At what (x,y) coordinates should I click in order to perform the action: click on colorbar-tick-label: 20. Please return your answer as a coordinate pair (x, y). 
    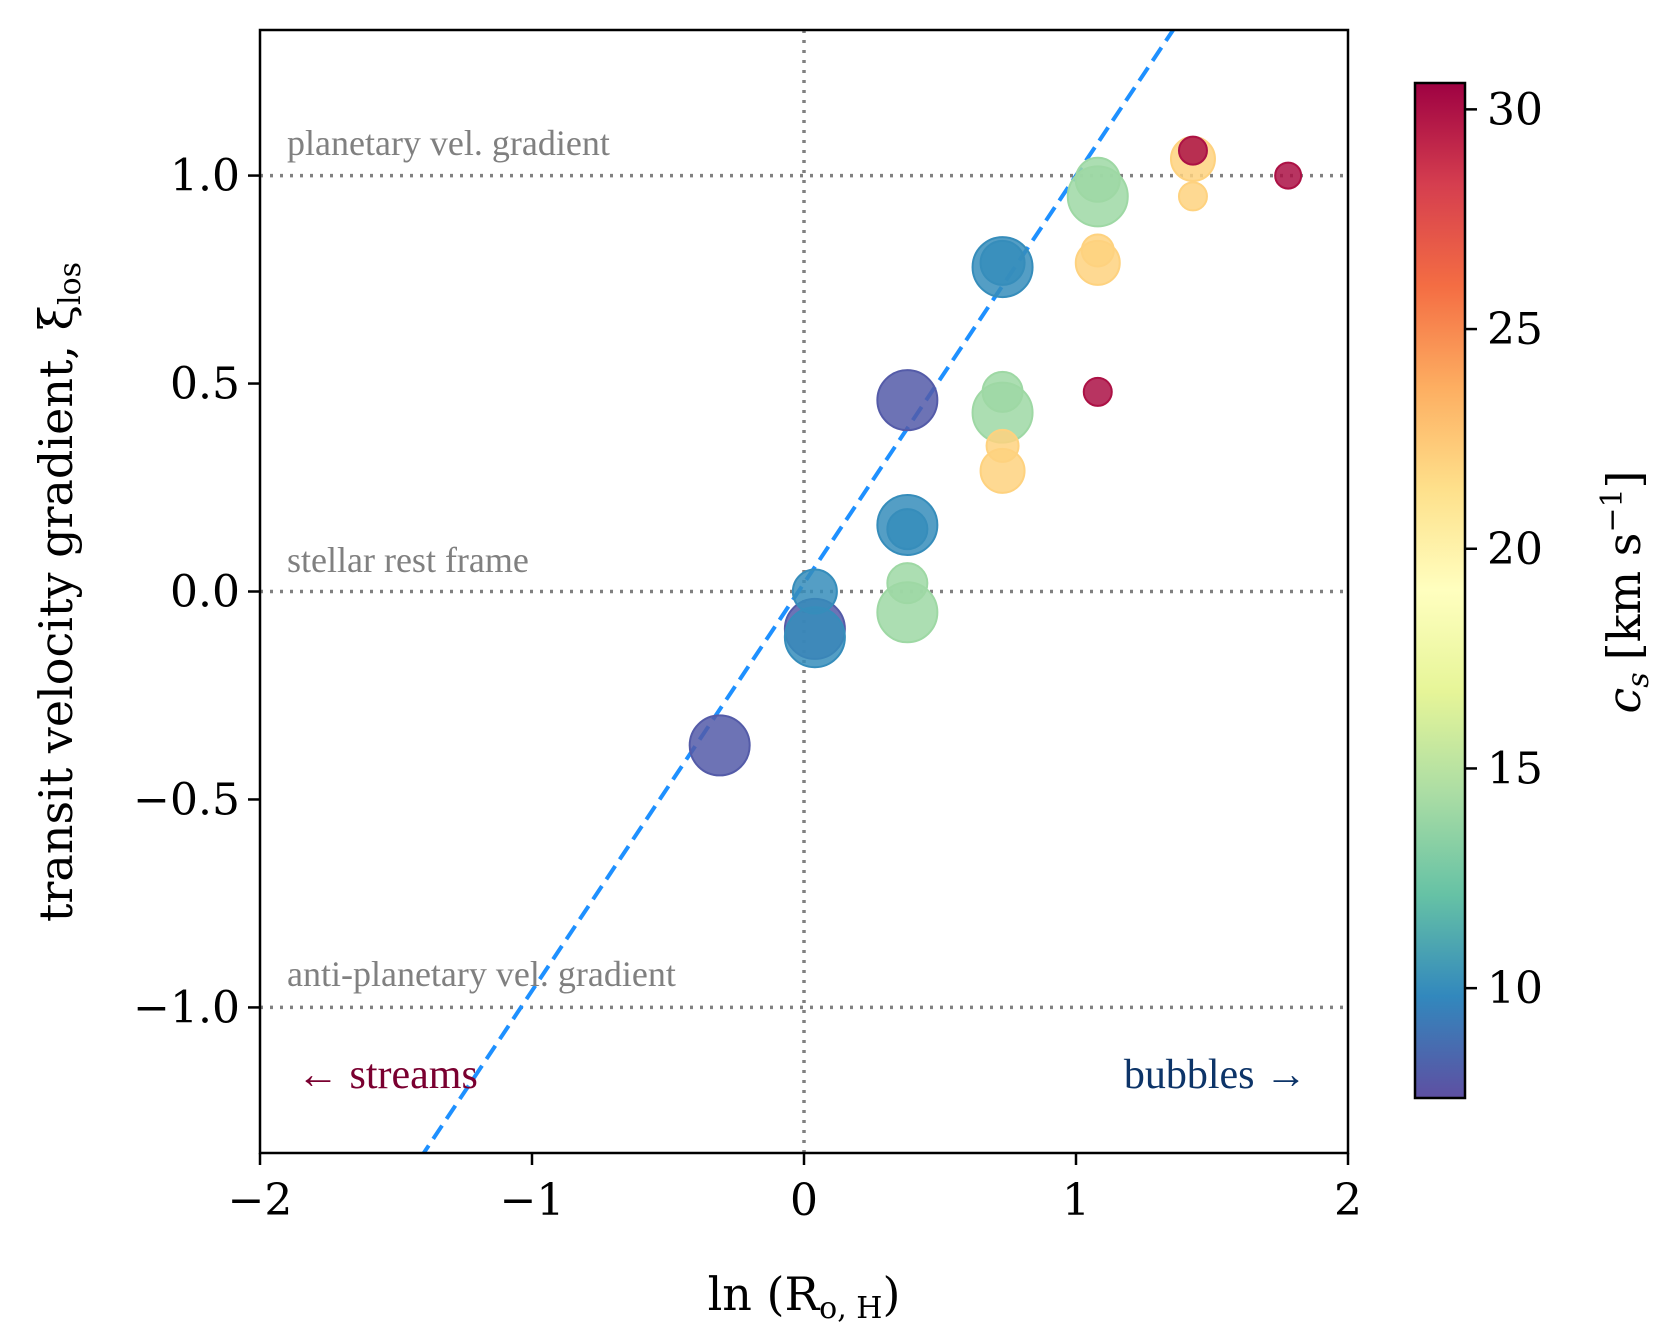
    Looking at the image, I should click on (1515, 549).